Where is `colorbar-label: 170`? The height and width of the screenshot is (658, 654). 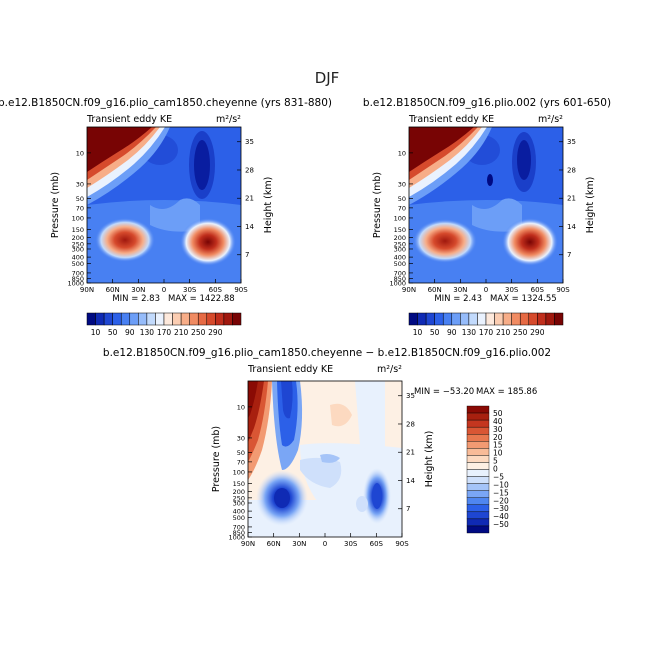 colorbar-label: 170 is located at coordinates (486, 332).